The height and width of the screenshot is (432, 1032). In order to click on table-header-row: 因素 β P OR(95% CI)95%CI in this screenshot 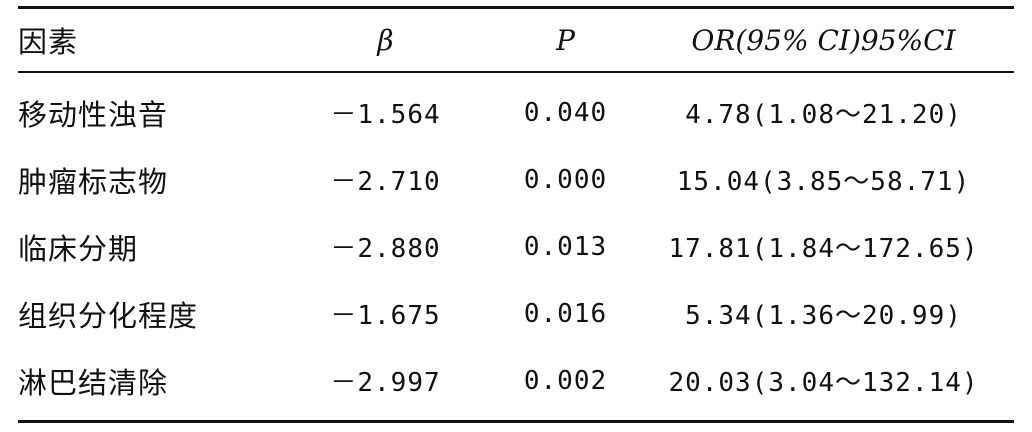, I will do `click(516, 39)`.